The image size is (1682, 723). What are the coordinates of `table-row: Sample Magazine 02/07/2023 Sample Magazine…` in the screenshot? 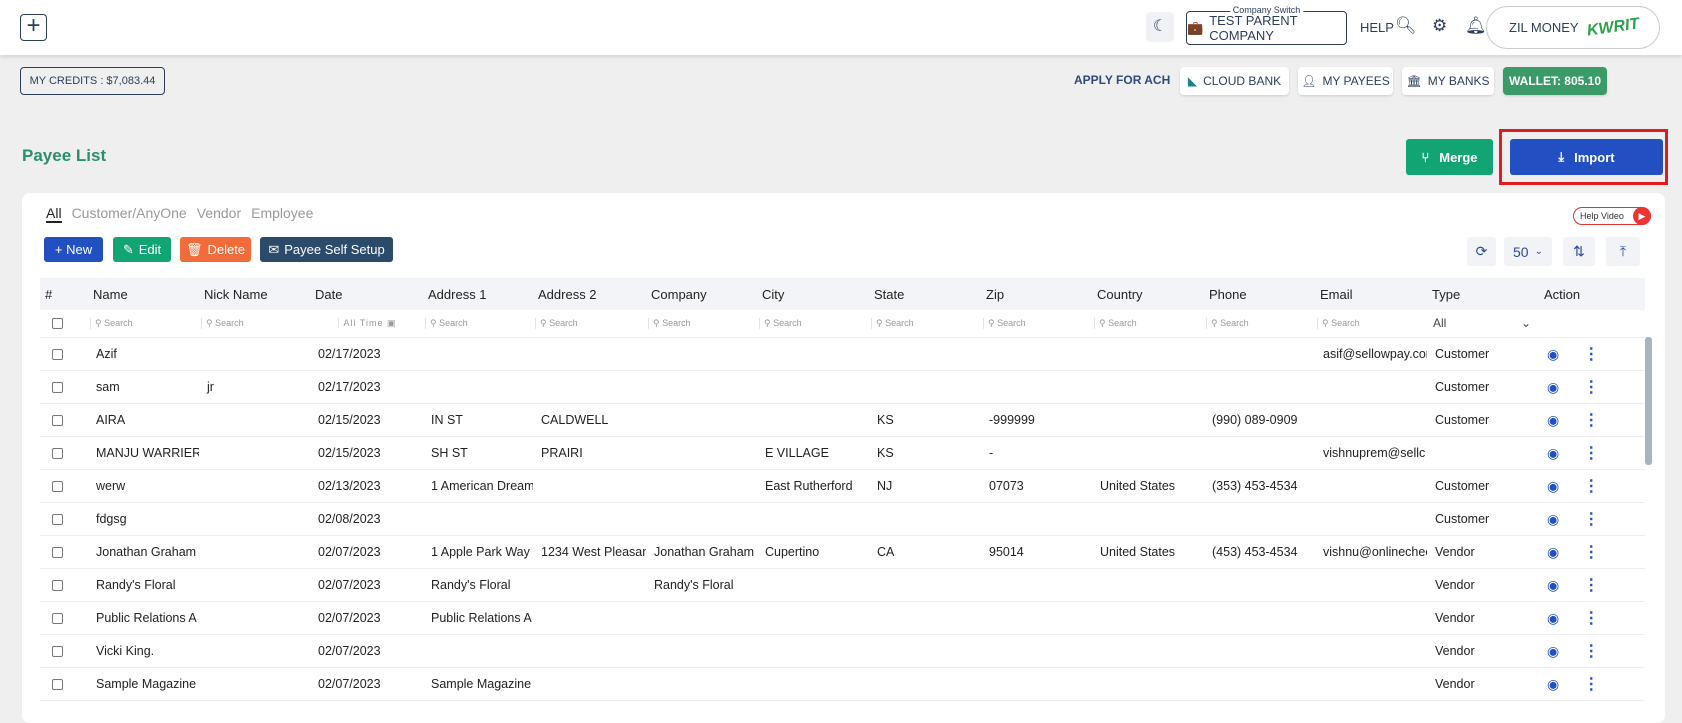 It's located at (842, 684).